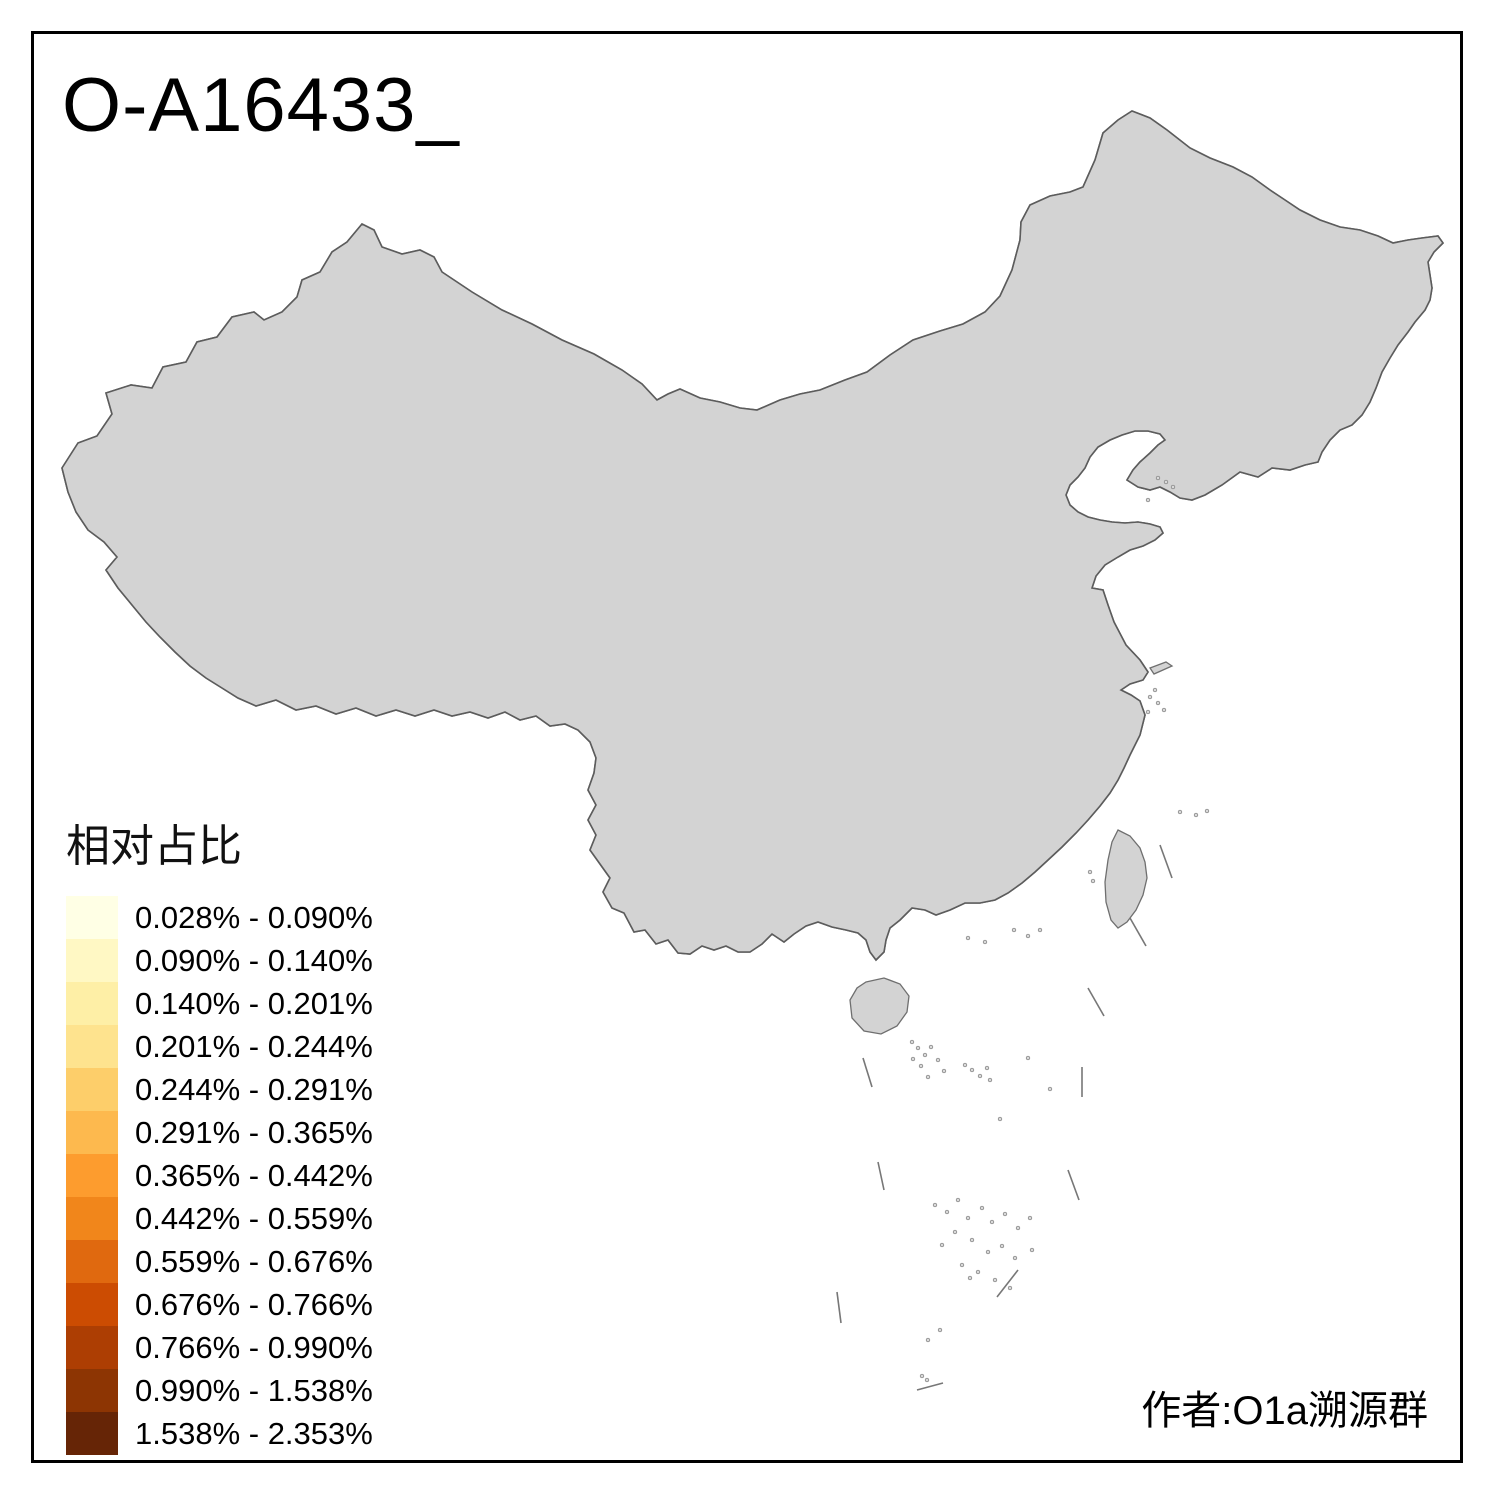 The height and width of the screenshot is (1500, 1500). What do you see at coordinates (254, 1390) in the screenshot?
I see `legend-range-label: 0.990% - 1.538%` at bounding box center [254, 1390].